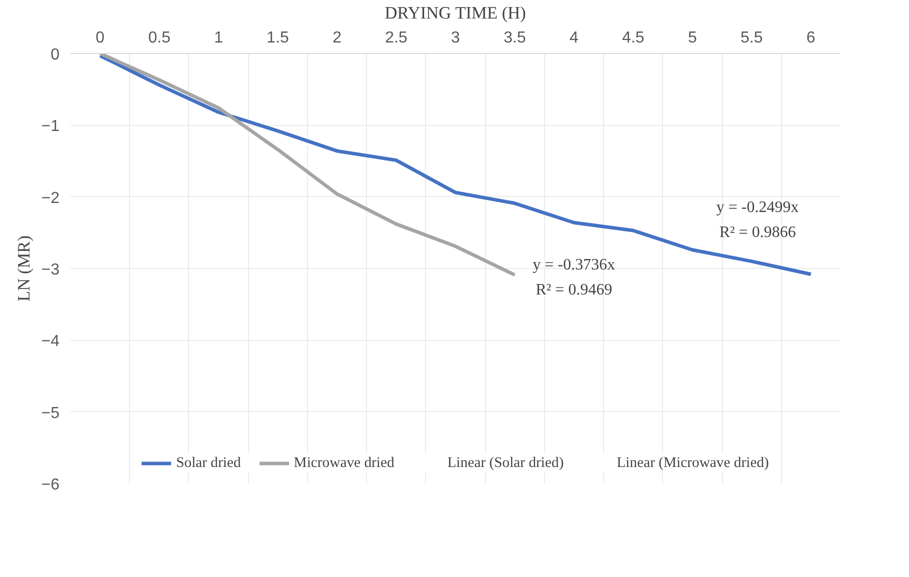 This screenshot has width=909, height=577. I want to click on x-tick-label: 2.5, so click(396, 38).